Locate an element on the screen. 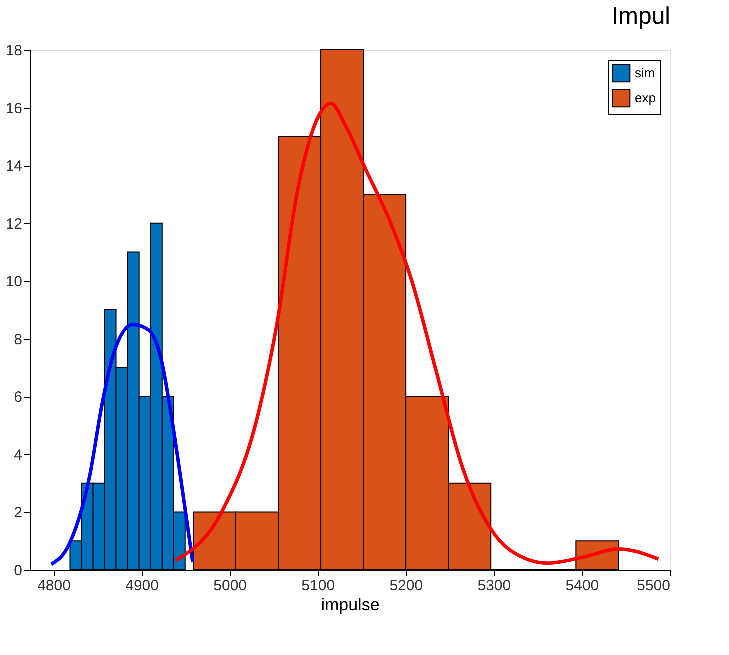 The image size is (729, 655). y-tick-label: 4 is located at coordinates (18, 455).